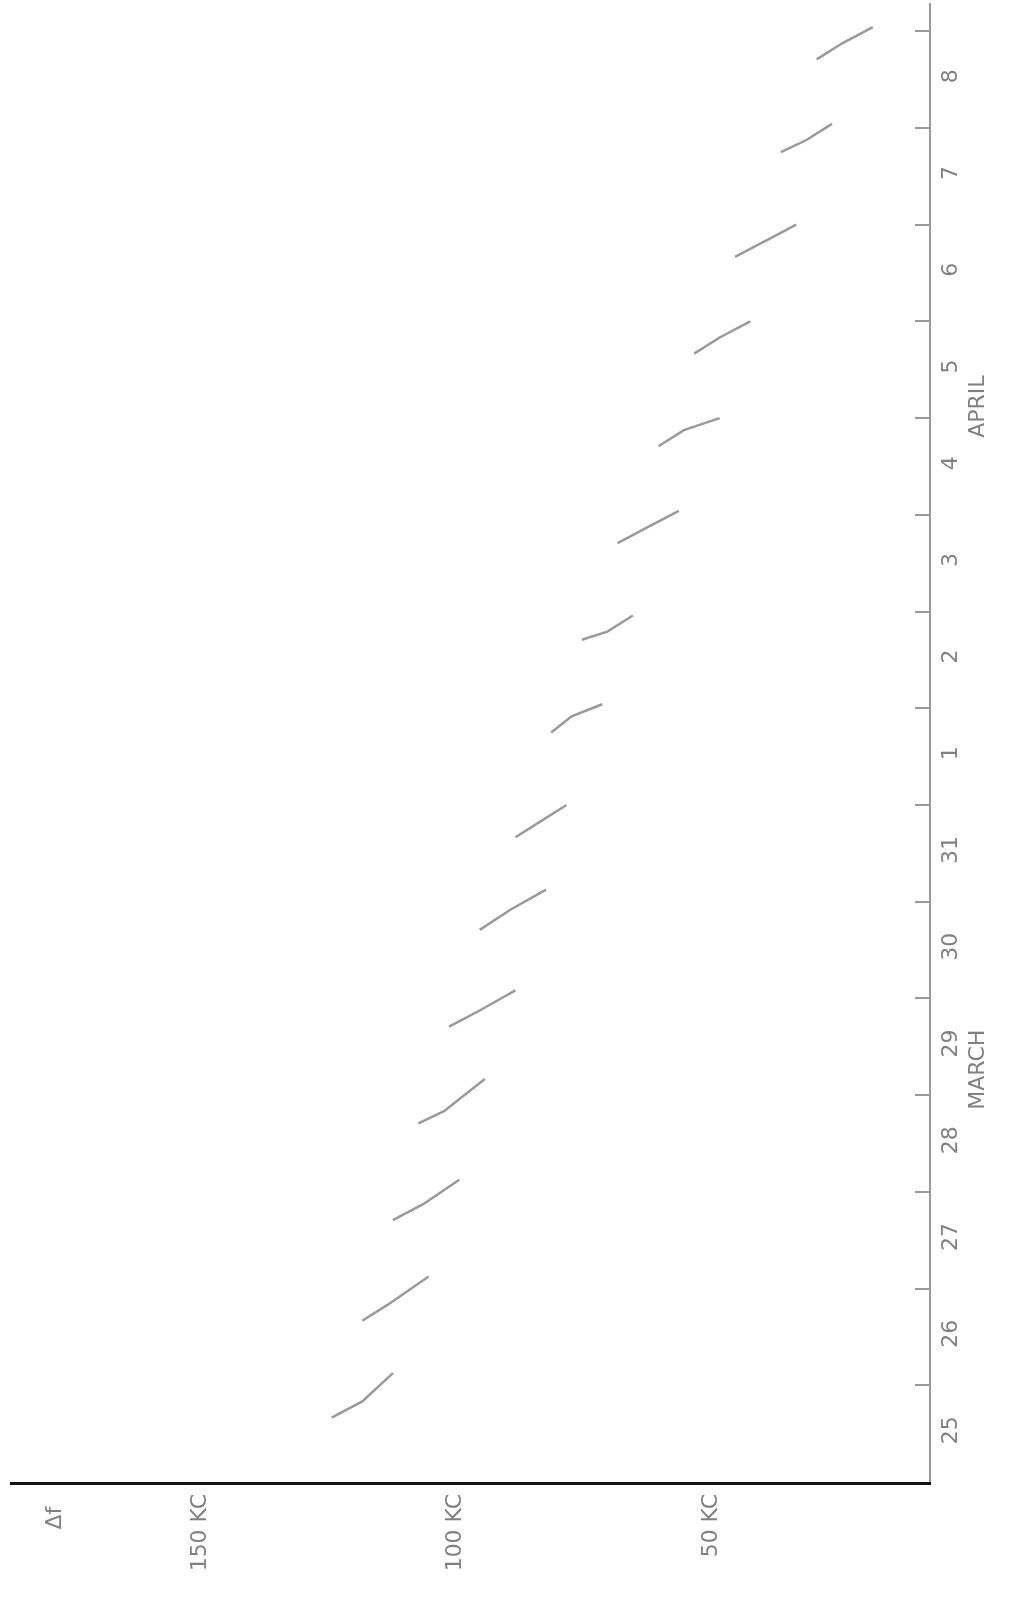  I want to click on y-tick-label: 26, so click(950, 1333).